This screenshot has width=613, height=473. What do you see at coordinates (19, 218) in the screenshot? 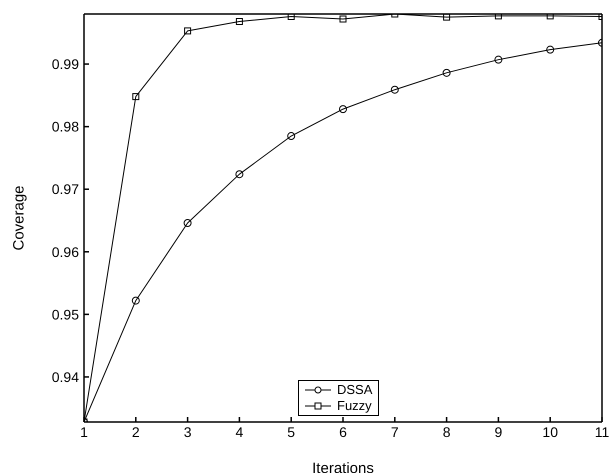
I see `y-axis-title: Coverage` at bounding box center [19, 218].